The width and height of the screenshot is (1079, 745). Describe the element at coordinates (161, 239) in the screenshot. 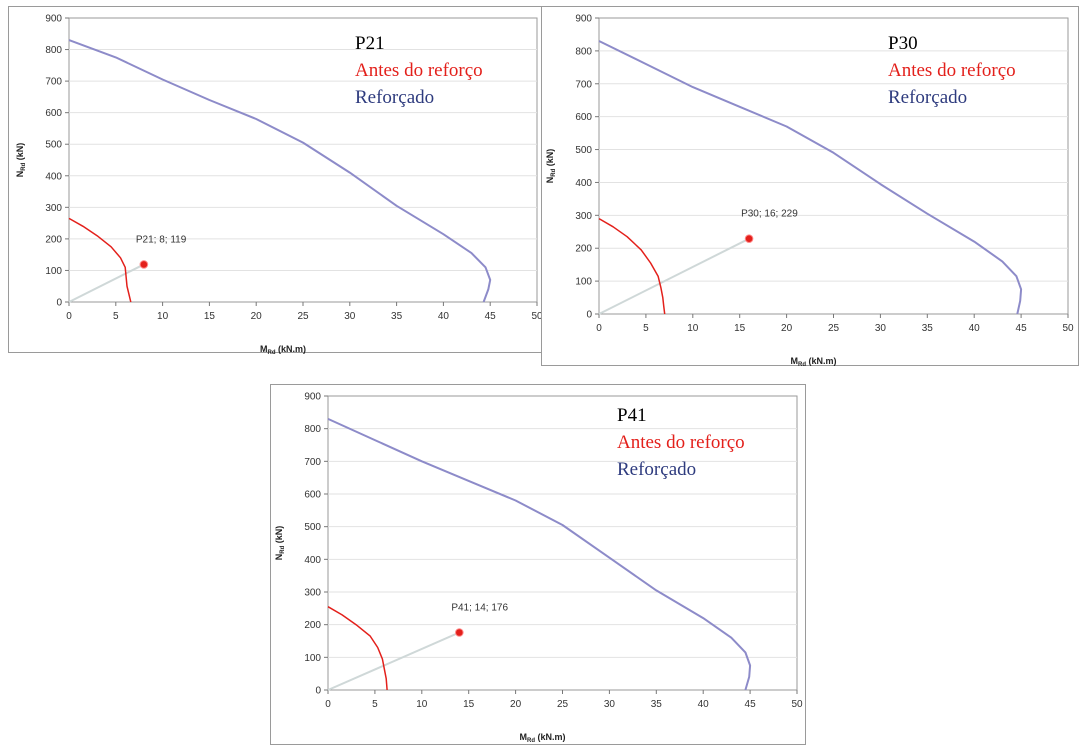

I see `data-point-label: P21; 8; 119` at that location.